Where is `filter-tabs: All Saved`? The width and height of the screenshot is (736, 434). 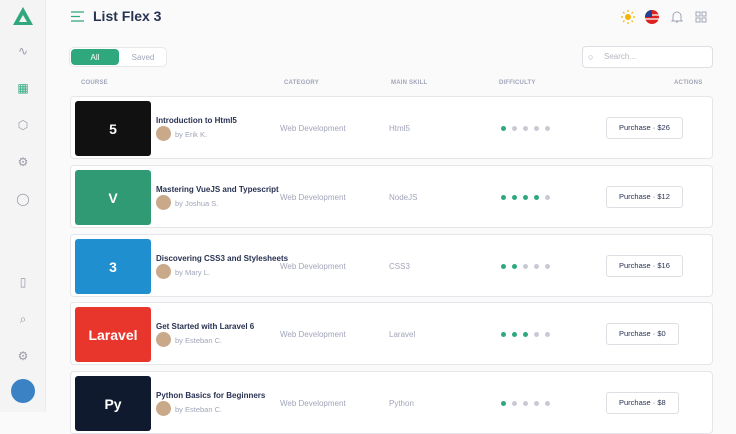 filter-tabs: All Saved is located at coordinates (118, 57).